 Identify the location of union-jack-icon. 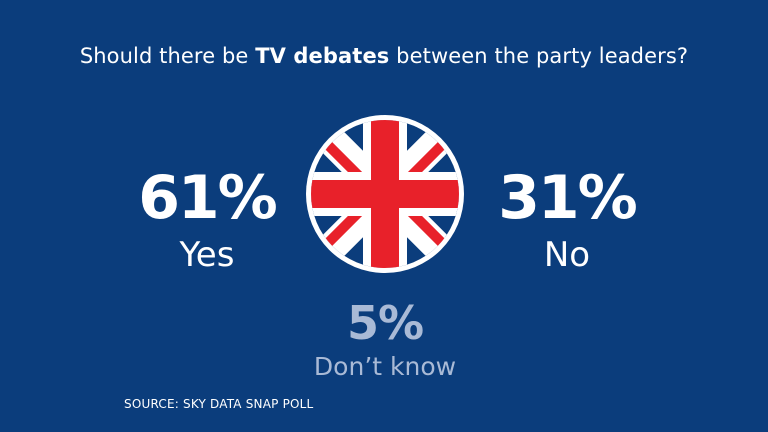
(385, 194).